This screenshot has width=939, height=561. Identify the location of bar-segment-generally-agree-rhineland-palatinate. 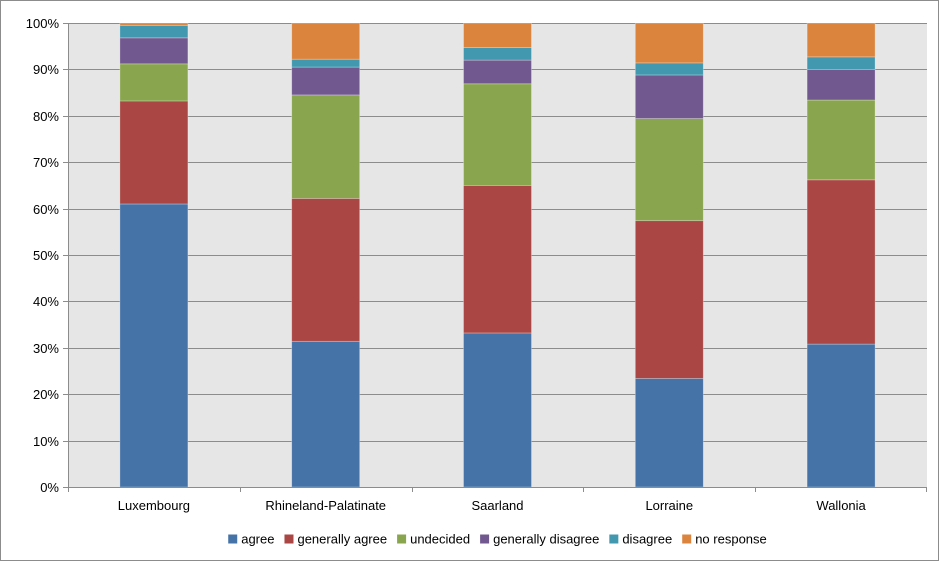
(326, 269).